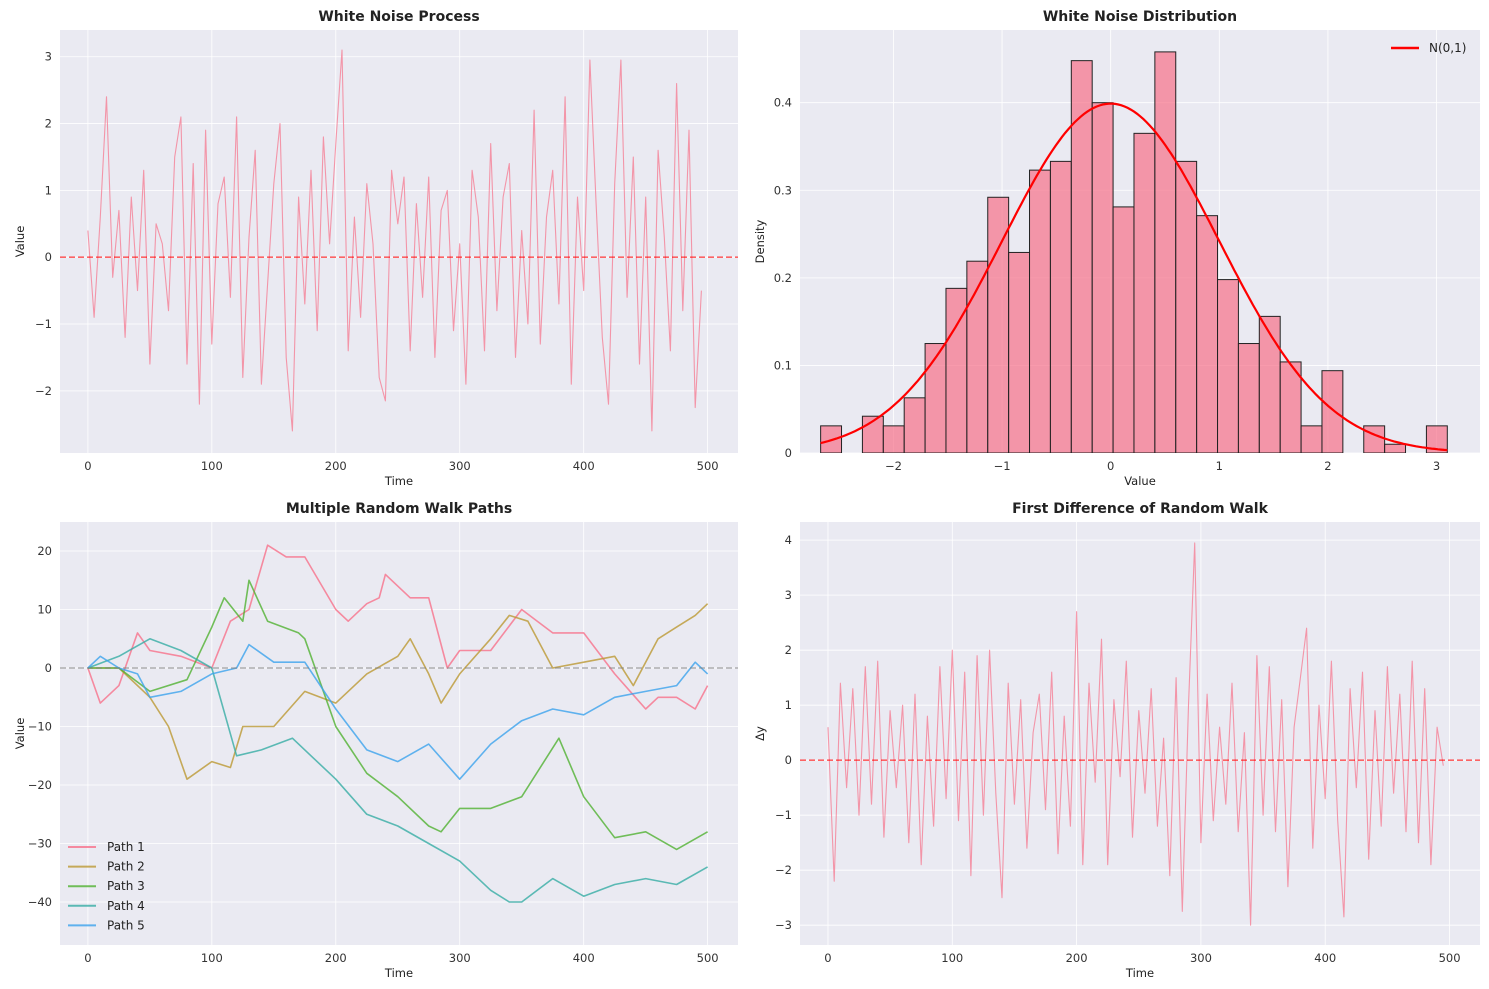 The image size is (1489, 989). Describe the element at coordinates (40, 902) in the screenshot. I see `y-tick-label: −40` at that location.